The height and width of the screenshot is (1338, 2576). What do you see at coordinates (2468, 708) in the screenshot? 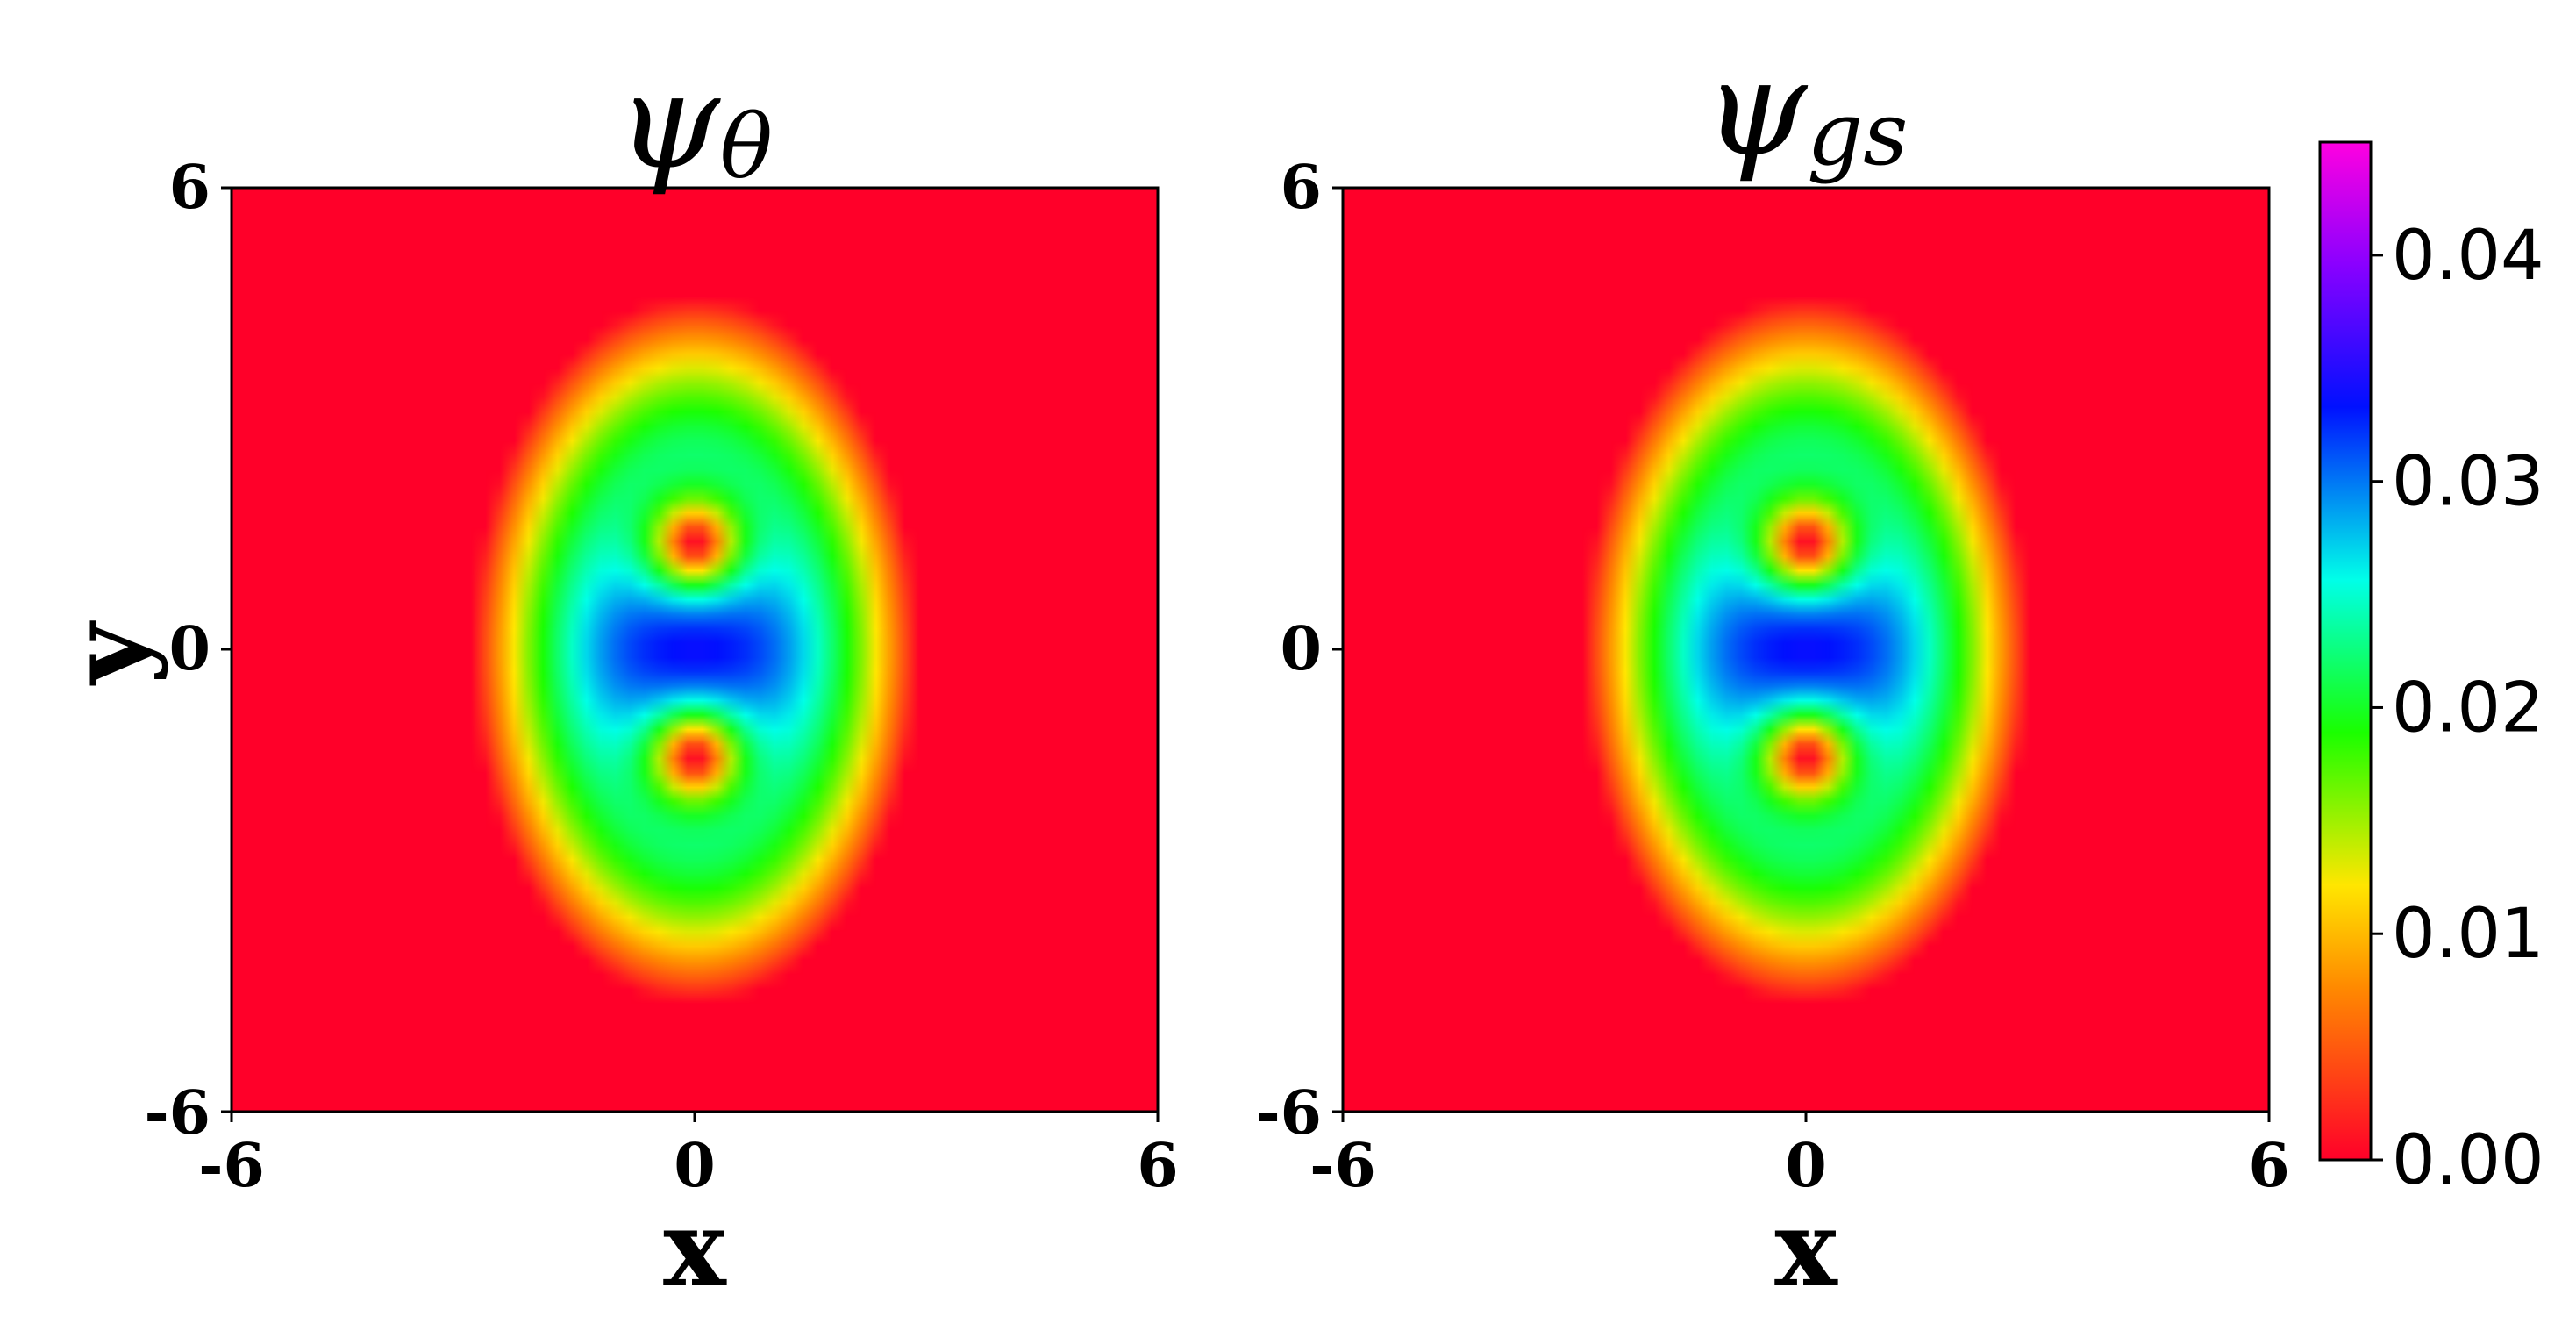
I see `colorbar-tick-label: 0.02` at bounding box center [2468, 708].